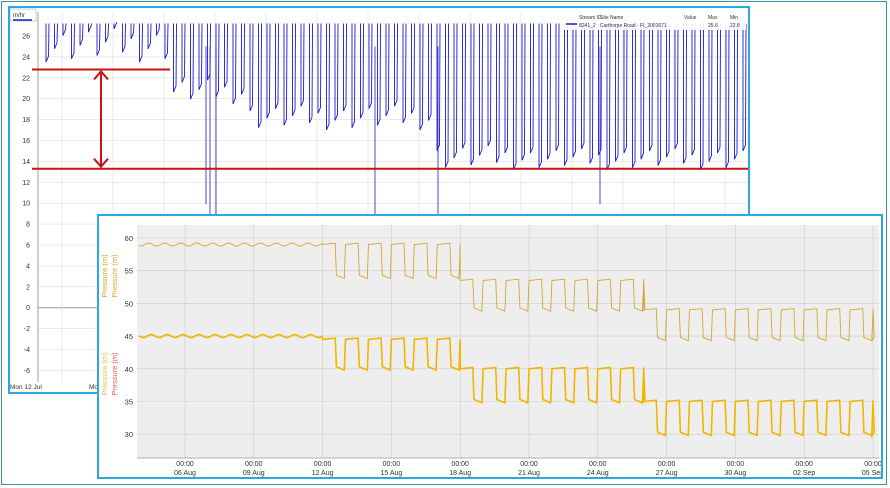 Image resolution: width=890 pixels, height=488 pixels. Describe the element at coordinates (460, 473) in the screenshot. I see `pressure-x-tick-date: 18 Aug` at that location.